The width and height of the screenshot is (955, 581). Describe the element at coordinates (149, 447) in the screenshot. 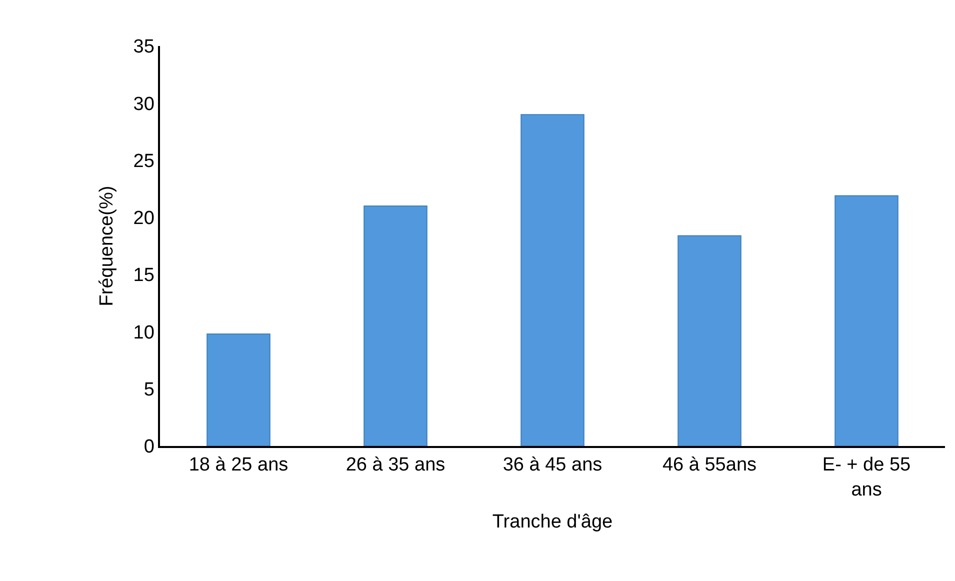

I see `y-tick-label: 0` at that location.